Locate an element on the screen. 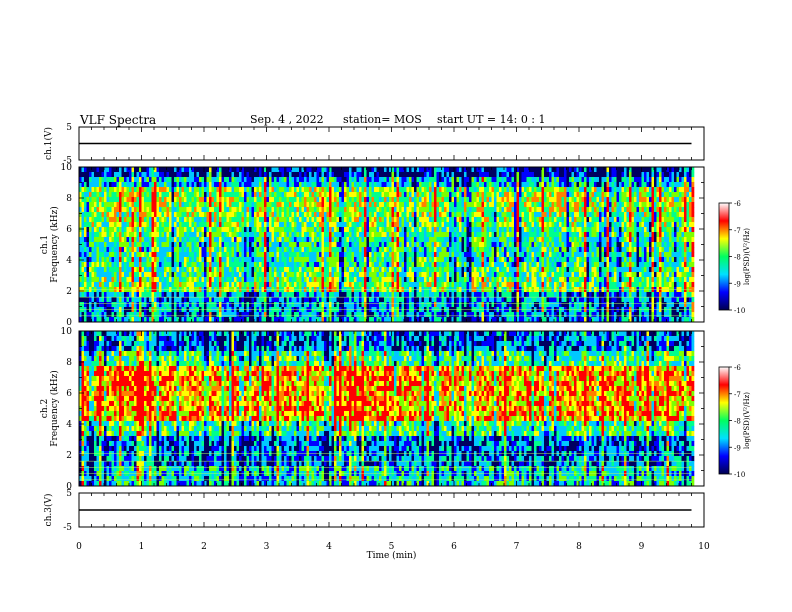 The image size is (792, 612). colorbar-tick-1-1: -7 is located at coordinates (737, 231).